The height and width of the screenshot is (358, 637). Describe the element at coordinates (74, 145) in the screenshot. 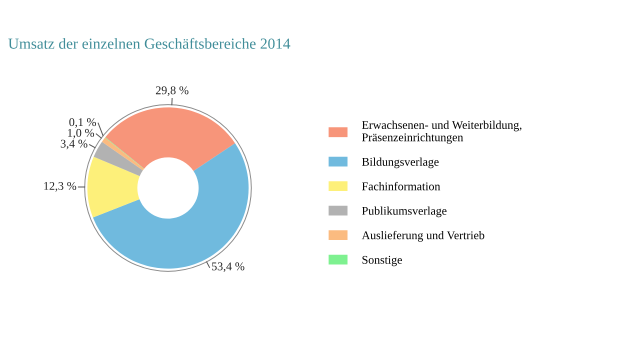

I see `data-label: 3,4 %` at that location.